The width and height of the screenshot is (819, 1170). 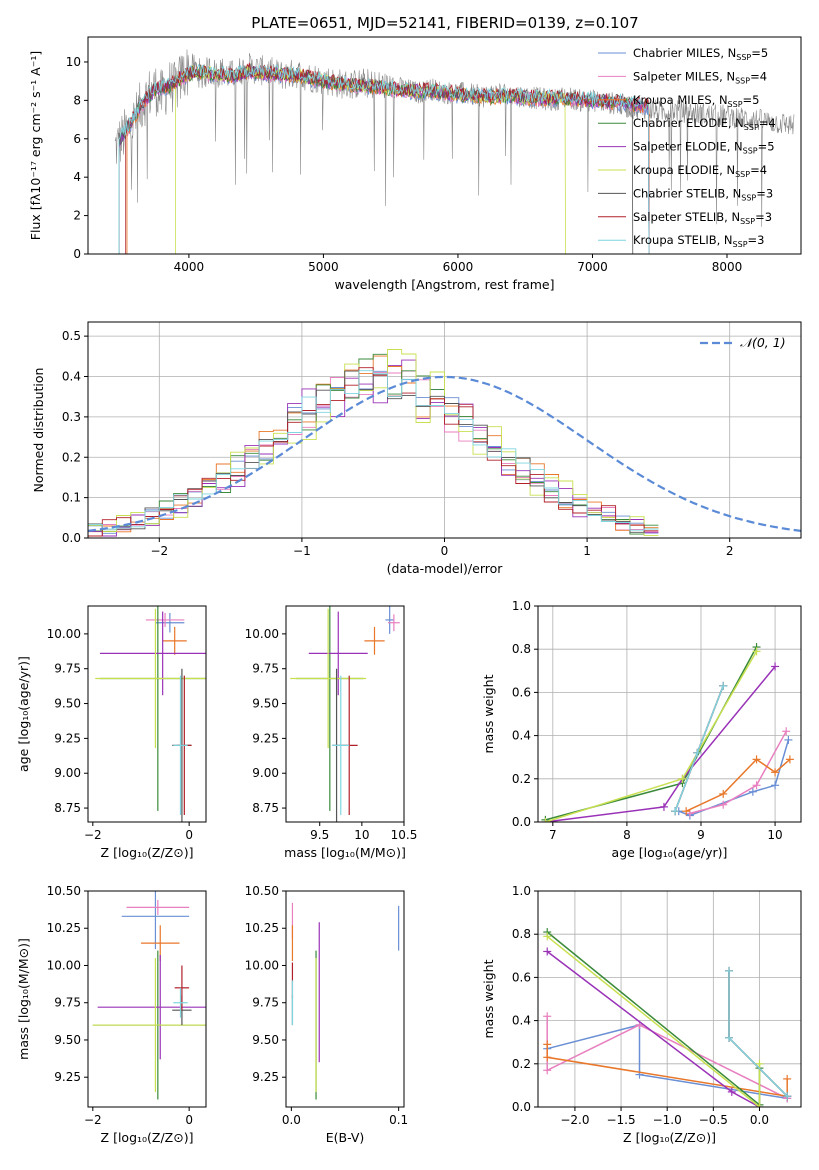 I want to click on y-tick-label: 8.75, so click(x=265, y=808).